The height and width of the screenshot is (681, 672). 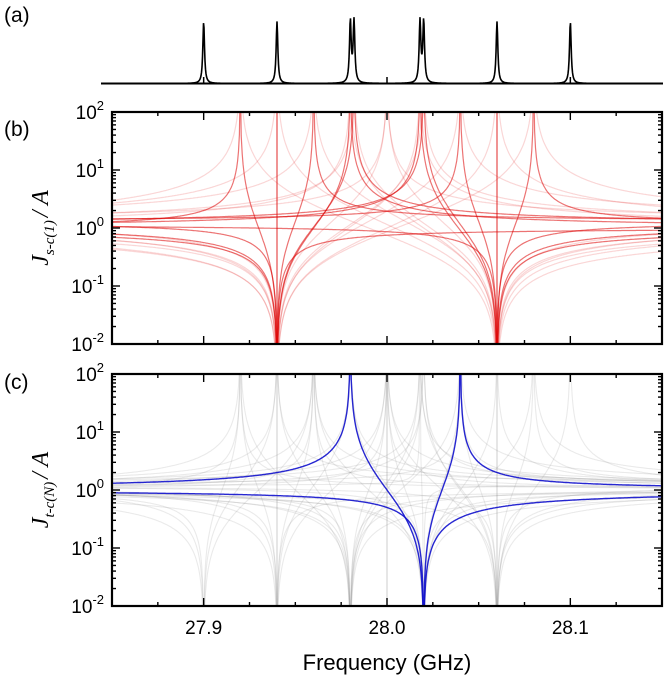 I want to click on panel-label-c: (c), so click(x=16, y=382).